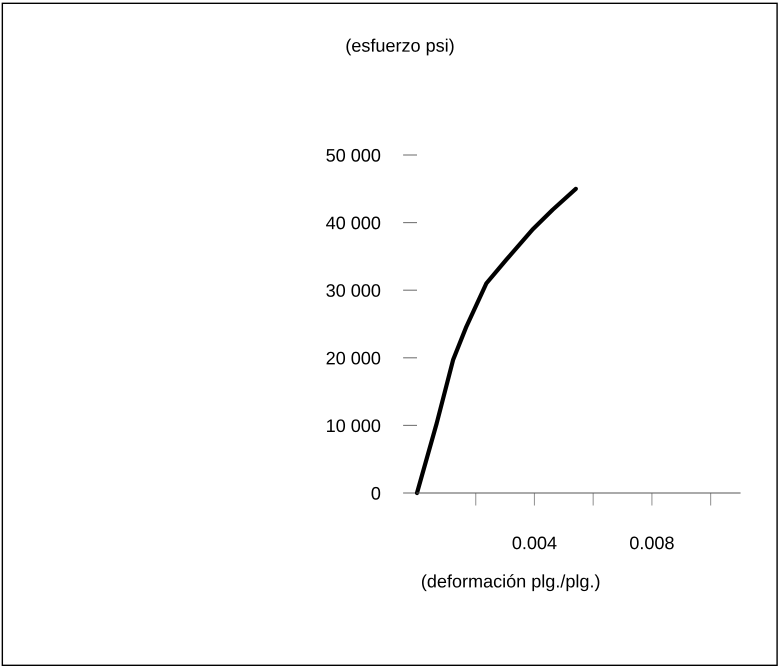  What do you see at coordinates (511, 583) in the screenshot?
I see `x-axis-title: (deformación plg./plg.)` at bounding box center [511, 583].